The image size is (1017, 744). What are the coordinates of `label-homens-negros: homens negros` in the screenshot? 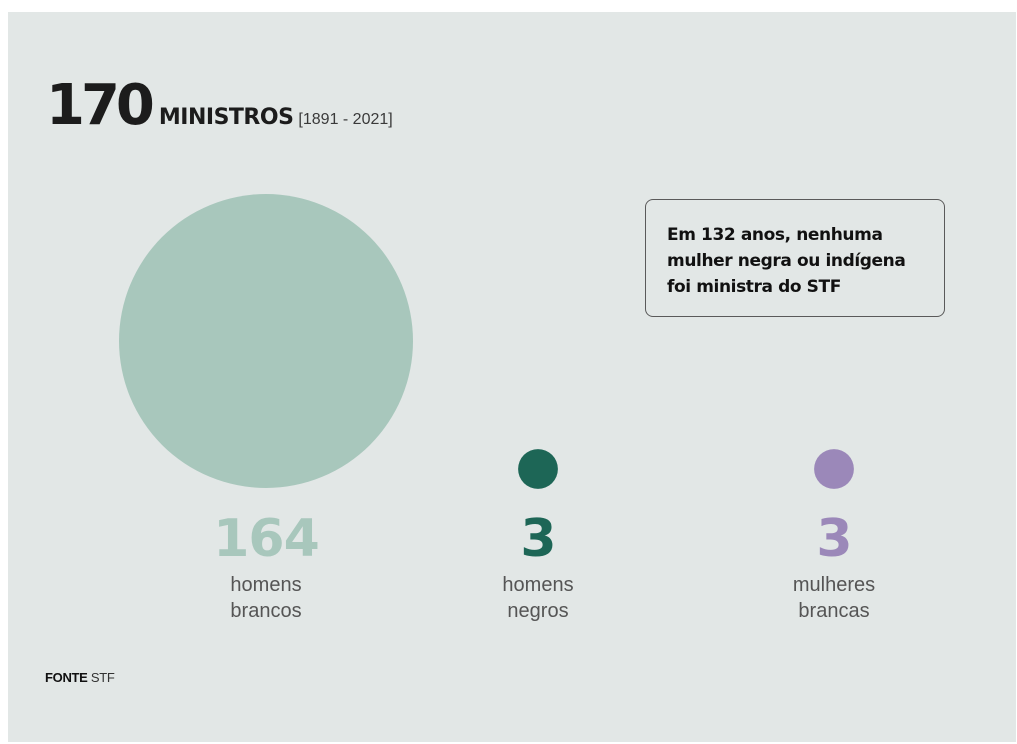 It's located at (538, 598).